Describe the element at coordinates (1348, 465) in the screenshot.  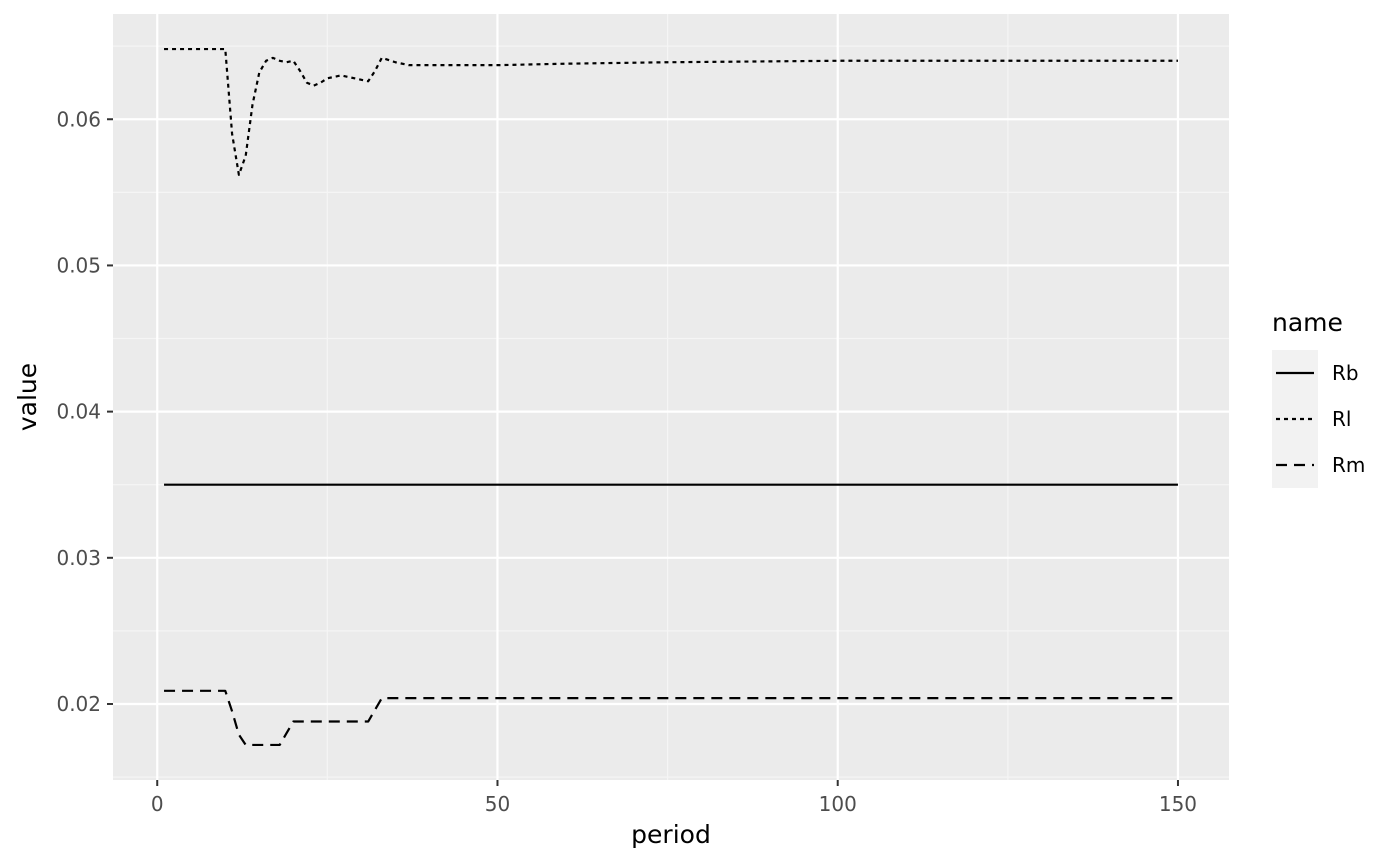
I see `legend-label-rm: Rm` at that location.